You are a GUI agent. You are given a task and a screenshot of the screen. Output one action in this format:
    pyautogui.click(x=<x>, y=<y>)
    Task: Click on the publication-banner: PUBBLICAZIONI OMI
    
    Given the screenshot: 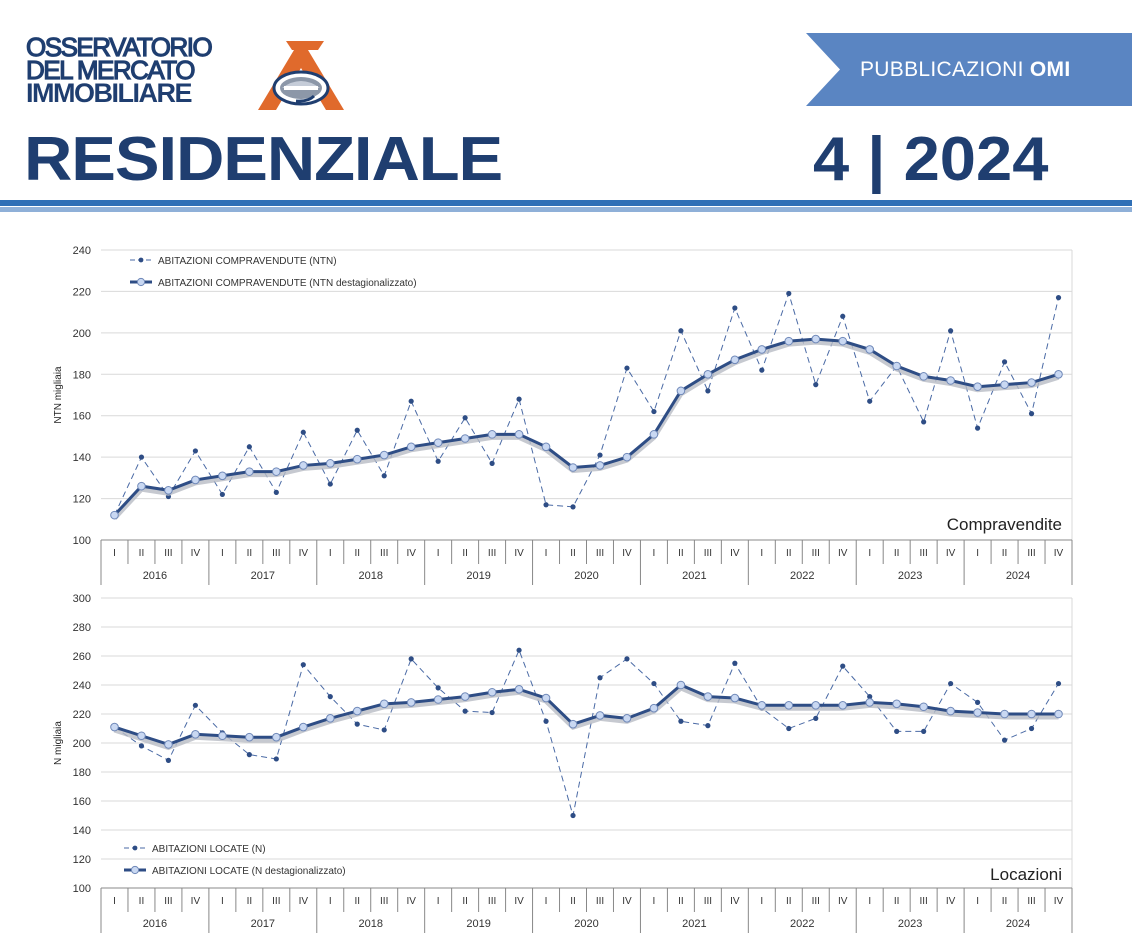 What is the action you would take?
    pyautogui.click(x=969, y=69)
    